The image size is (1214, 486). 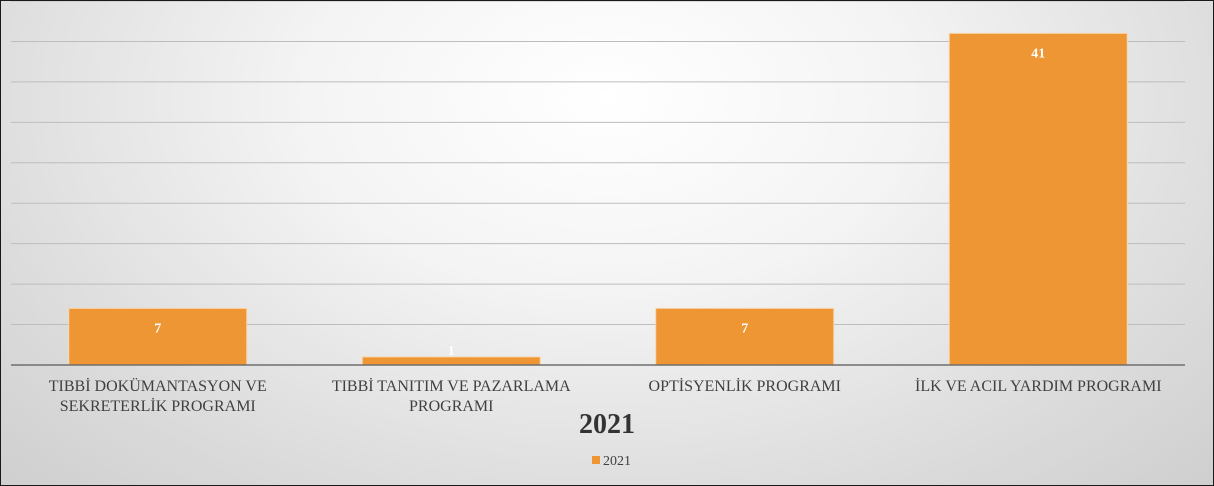 What do you see at coordinates (451, 351) in the screenshot?
I see `bar-value-label: 1` at bounding box center [451, 351].